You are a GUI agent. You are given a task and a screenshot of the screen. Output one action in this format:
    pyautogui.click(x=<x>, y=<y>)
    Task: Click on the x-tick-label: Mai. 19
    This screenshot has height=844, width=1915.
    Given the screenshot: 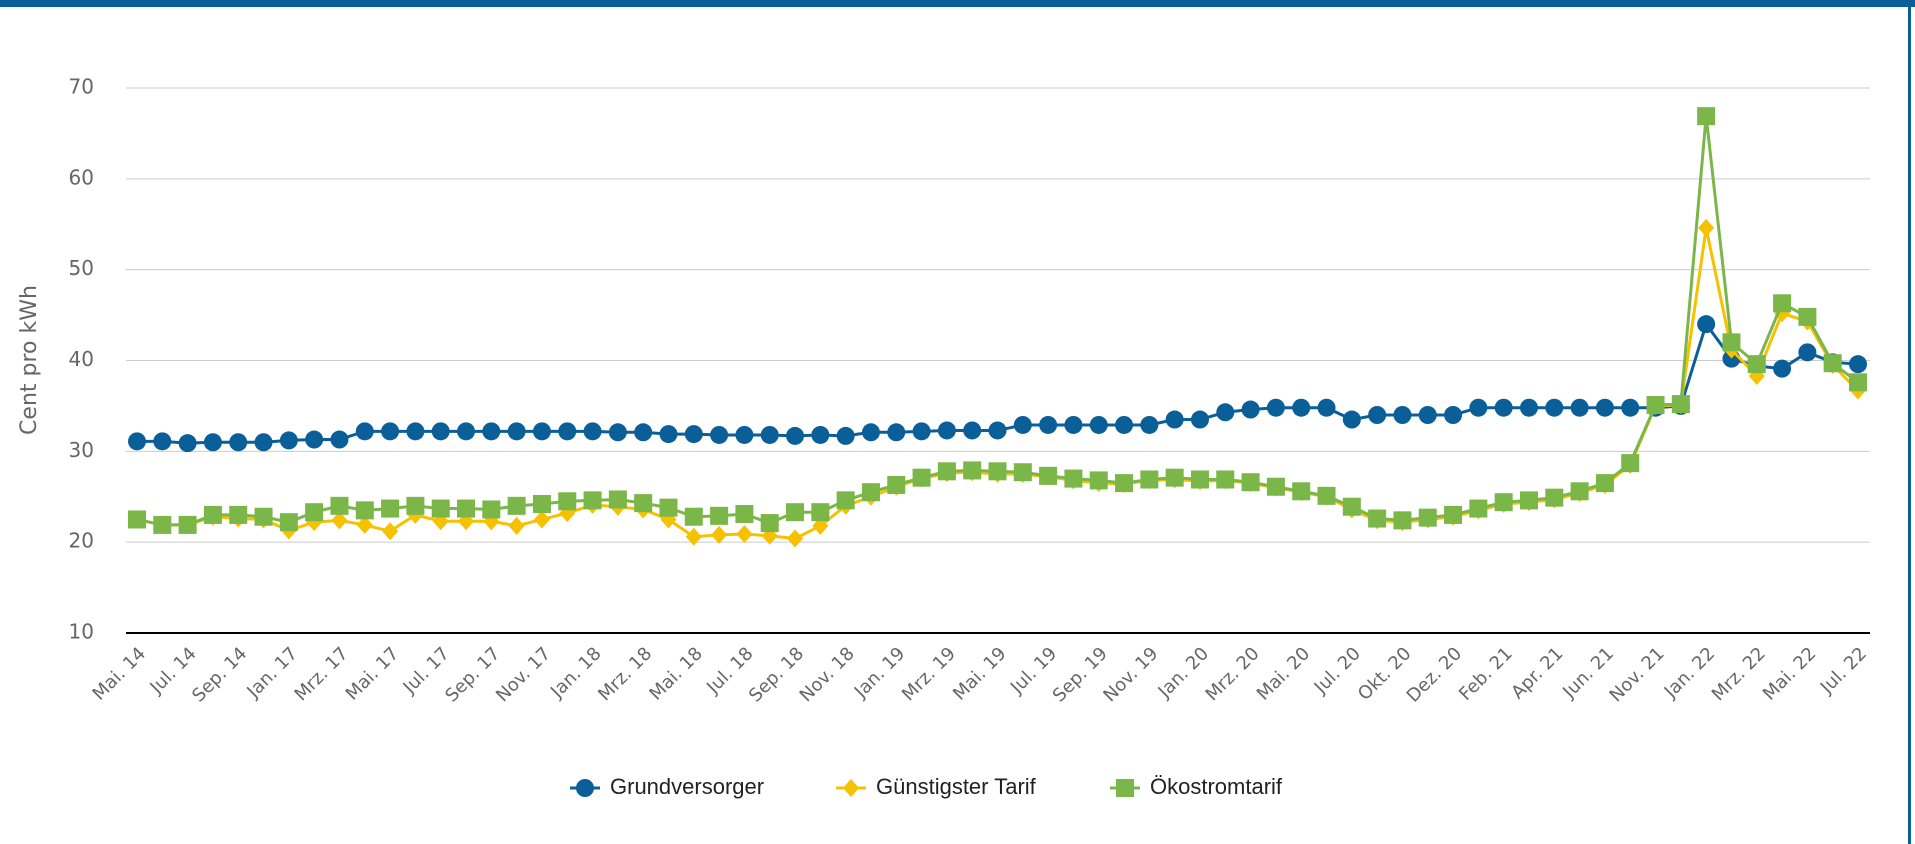 What is the action you would take?
    pyautogui.click(x=979, y=673)
    